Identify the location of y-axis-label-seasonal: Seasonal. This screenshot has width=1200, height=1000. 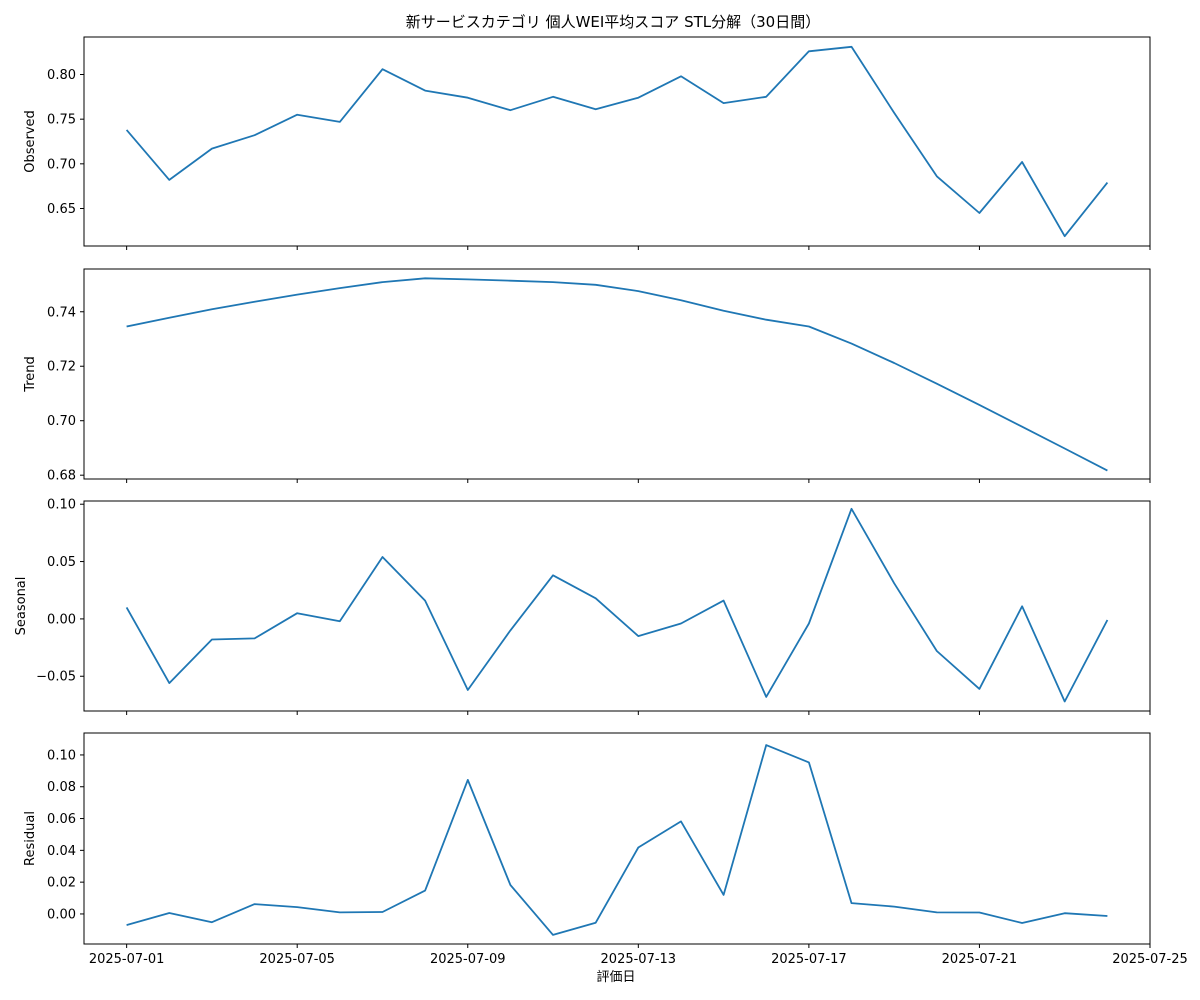
(21, 606).